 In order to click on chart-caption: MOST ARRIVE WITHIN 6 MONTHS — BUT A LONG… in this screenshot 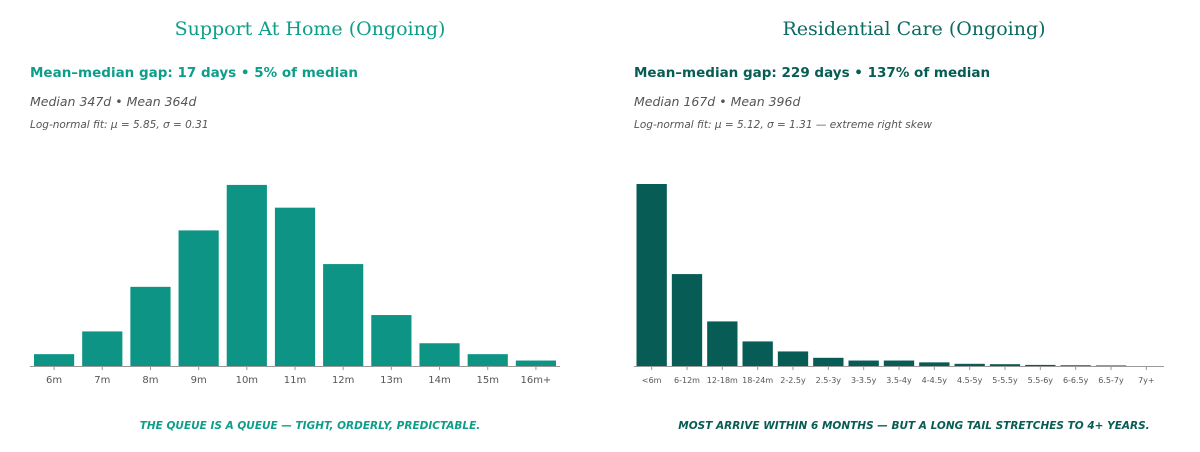, I will do `click(914, 426)`.